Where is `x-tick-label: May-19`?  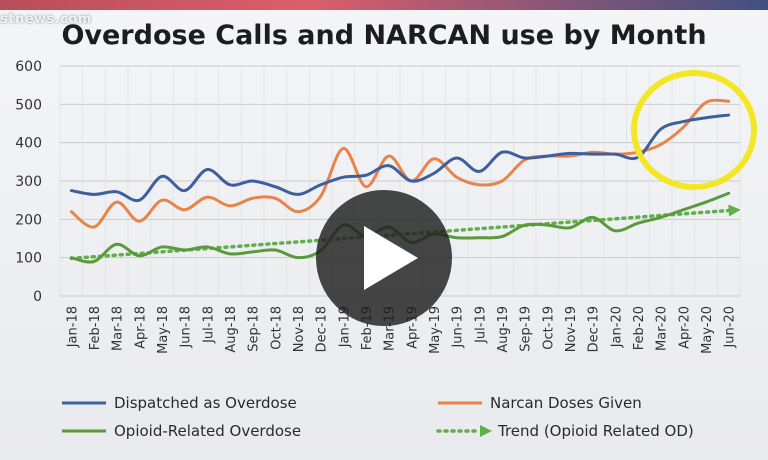
x-tick-label: May-19 is located at coordinates (435, 330).